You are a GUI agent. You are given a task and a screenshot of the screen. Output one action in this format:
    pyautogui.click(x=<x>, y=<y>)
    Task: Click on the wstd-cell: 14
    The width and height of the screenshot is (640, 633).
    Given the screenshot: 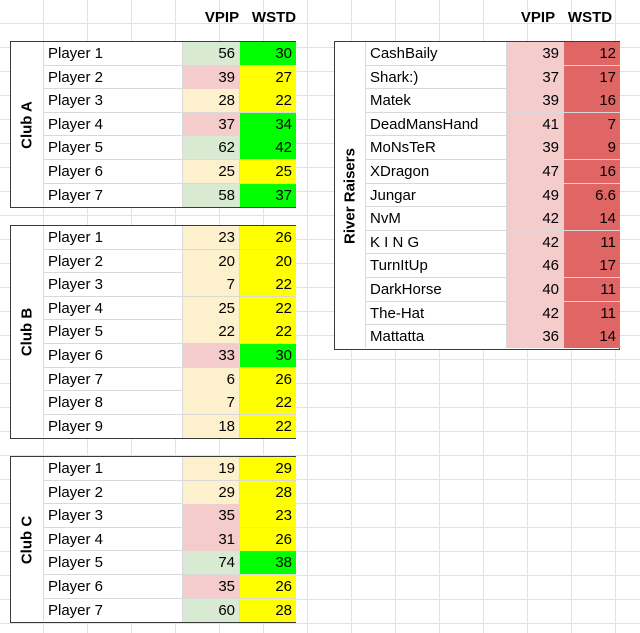 What is the action you would take?
    pyautogui.click(x=591, y=218)
    